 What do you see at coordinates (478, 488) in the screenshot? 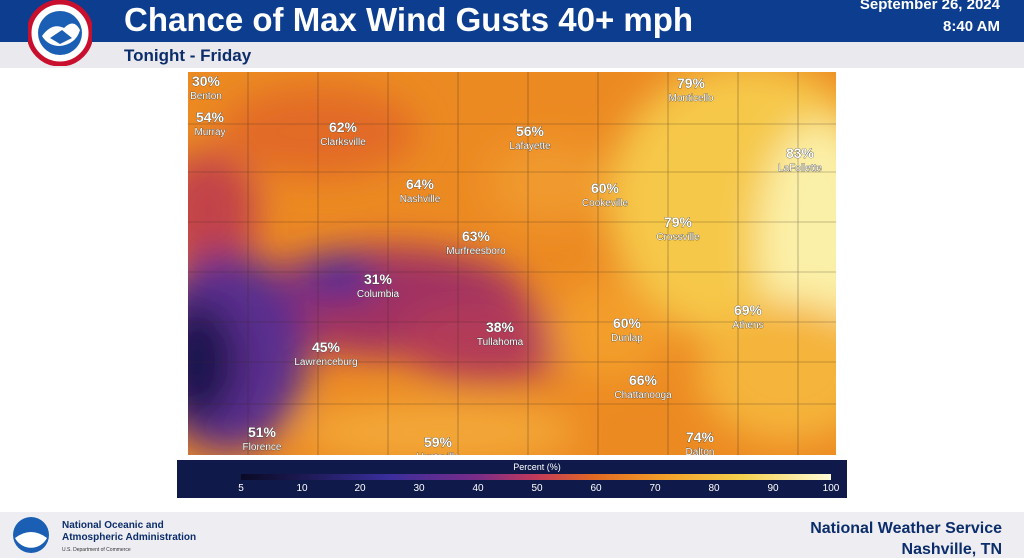
I see `legend-tick-label: 40` at bounding box center [478, 488].